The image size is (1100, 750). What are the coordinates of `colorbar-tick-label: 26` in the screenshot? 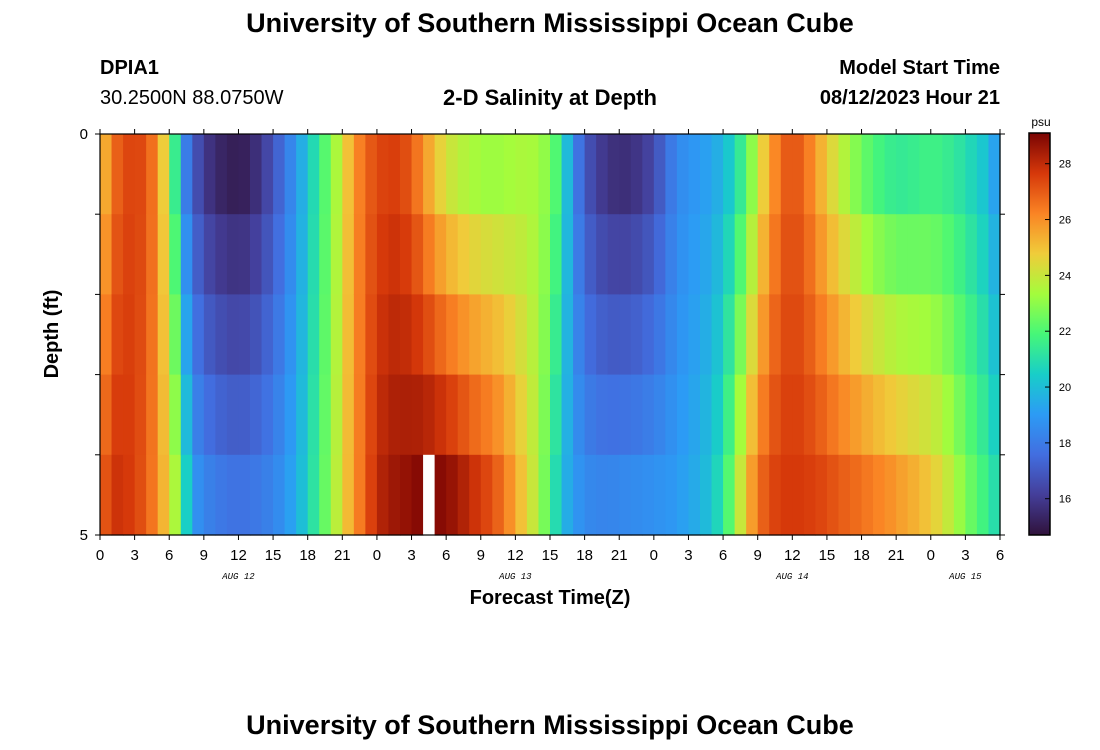 It's located at (1065, 221).